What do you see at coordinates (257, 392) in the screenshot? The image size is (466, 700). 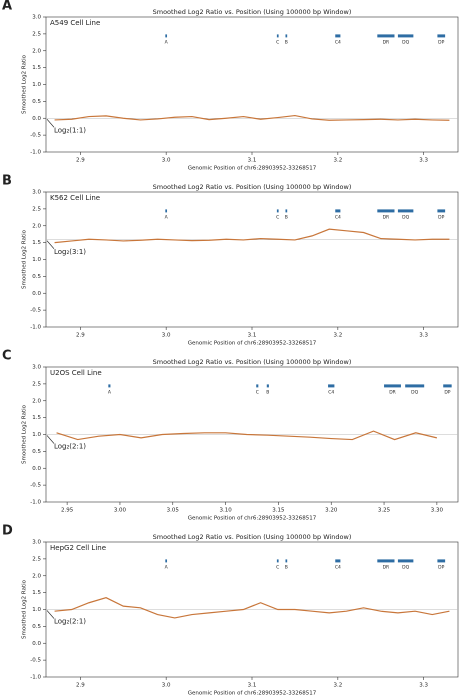 I see `gene-label: C` at bounding box center [257, 392].